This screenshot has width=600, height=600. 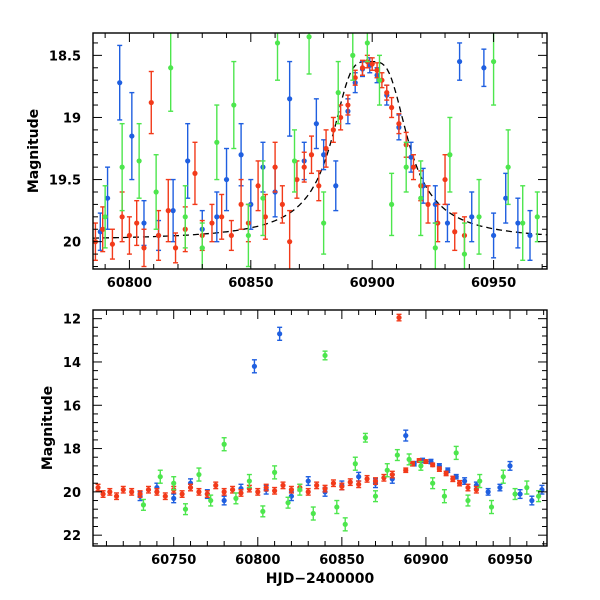 I want to click on top-y-tick-label: 20, so click(x=72, y=243).